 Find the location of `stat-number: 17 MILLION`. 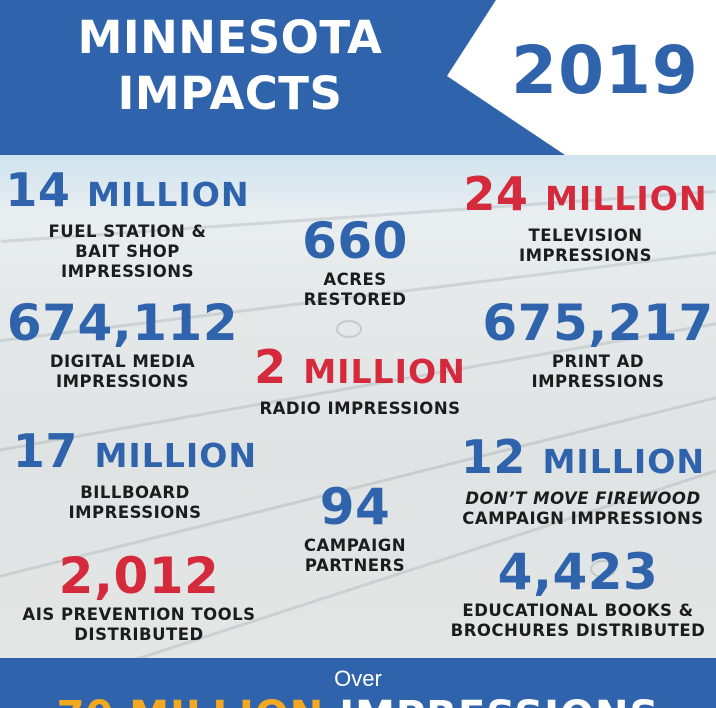

stat-number: 17 MILLION is located at coordinates (135, 453).